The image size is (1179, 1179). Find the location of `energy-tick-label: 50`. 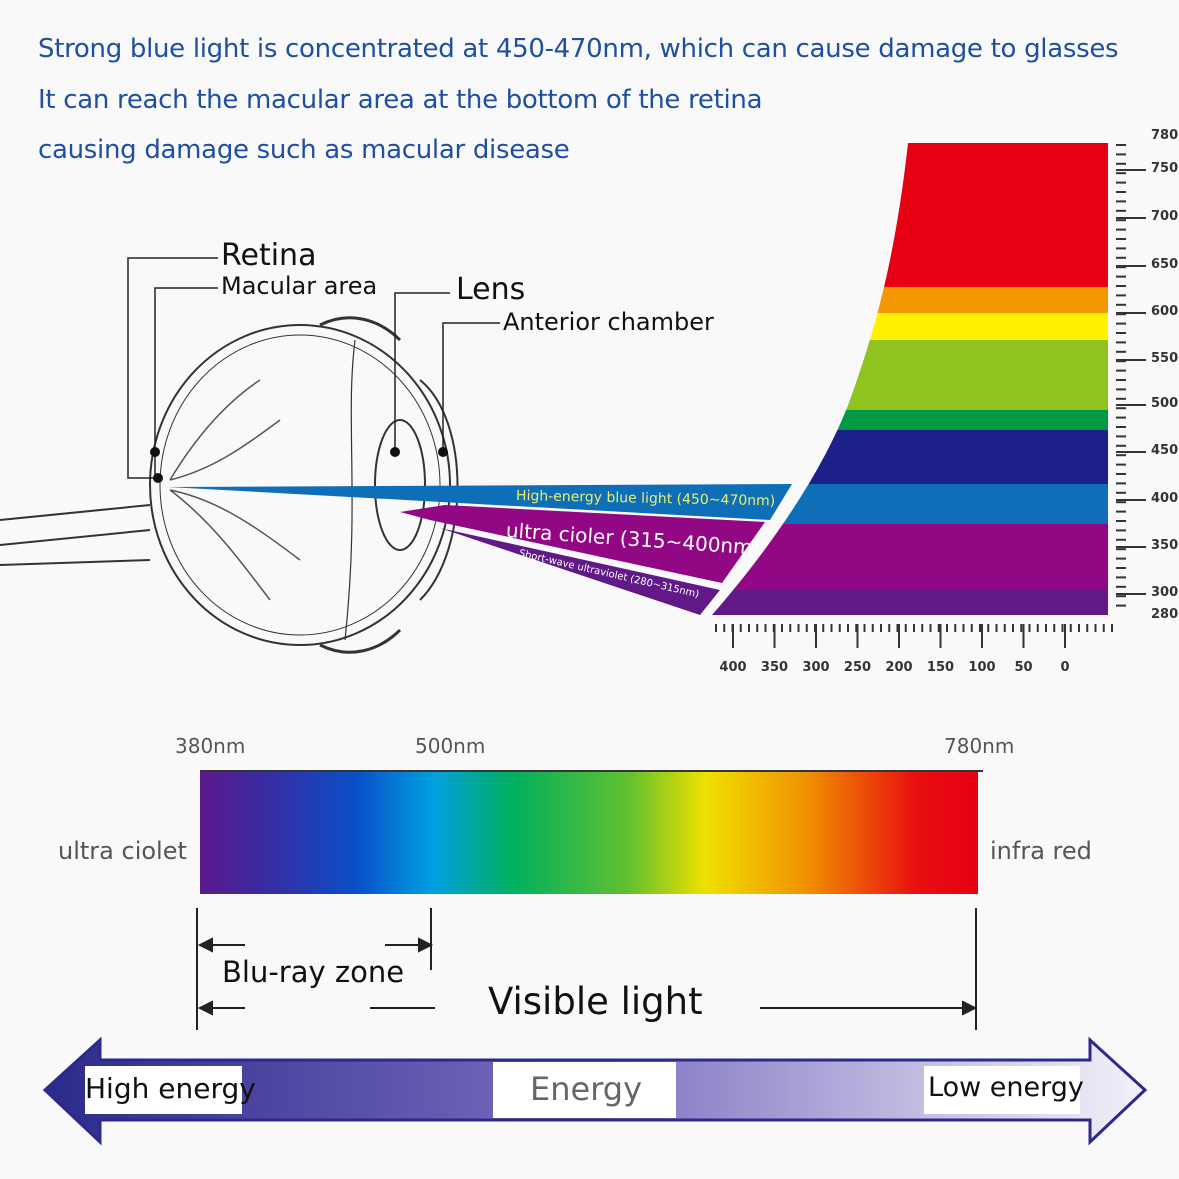

energy-tick-label: 50 is located at coordinates (1023, 667).